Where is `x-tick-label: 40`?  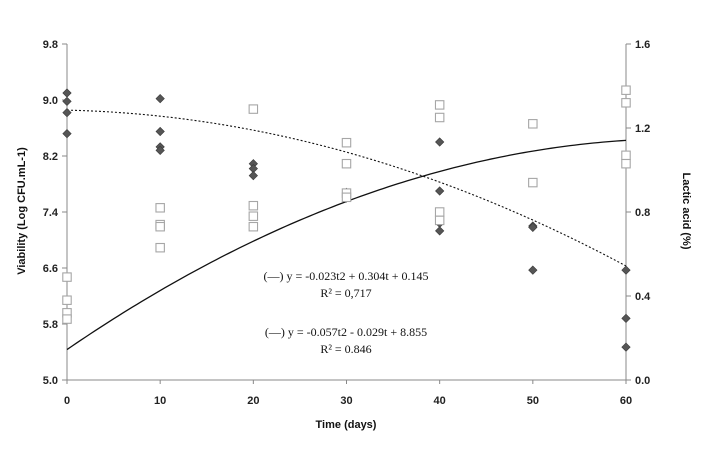 x-tick-label: 40 is located at coordinates (440, 401).